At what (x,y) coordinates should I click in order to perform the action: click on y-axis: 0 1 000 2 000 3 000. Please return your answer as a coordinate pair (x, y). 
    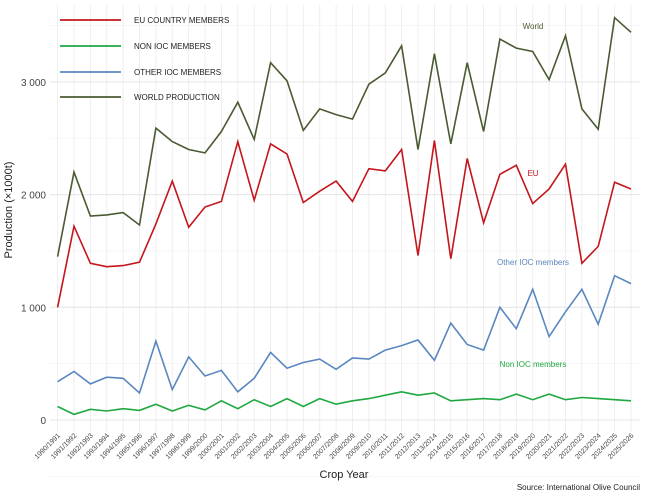
    Looking at the image, I should click on (33, 252).